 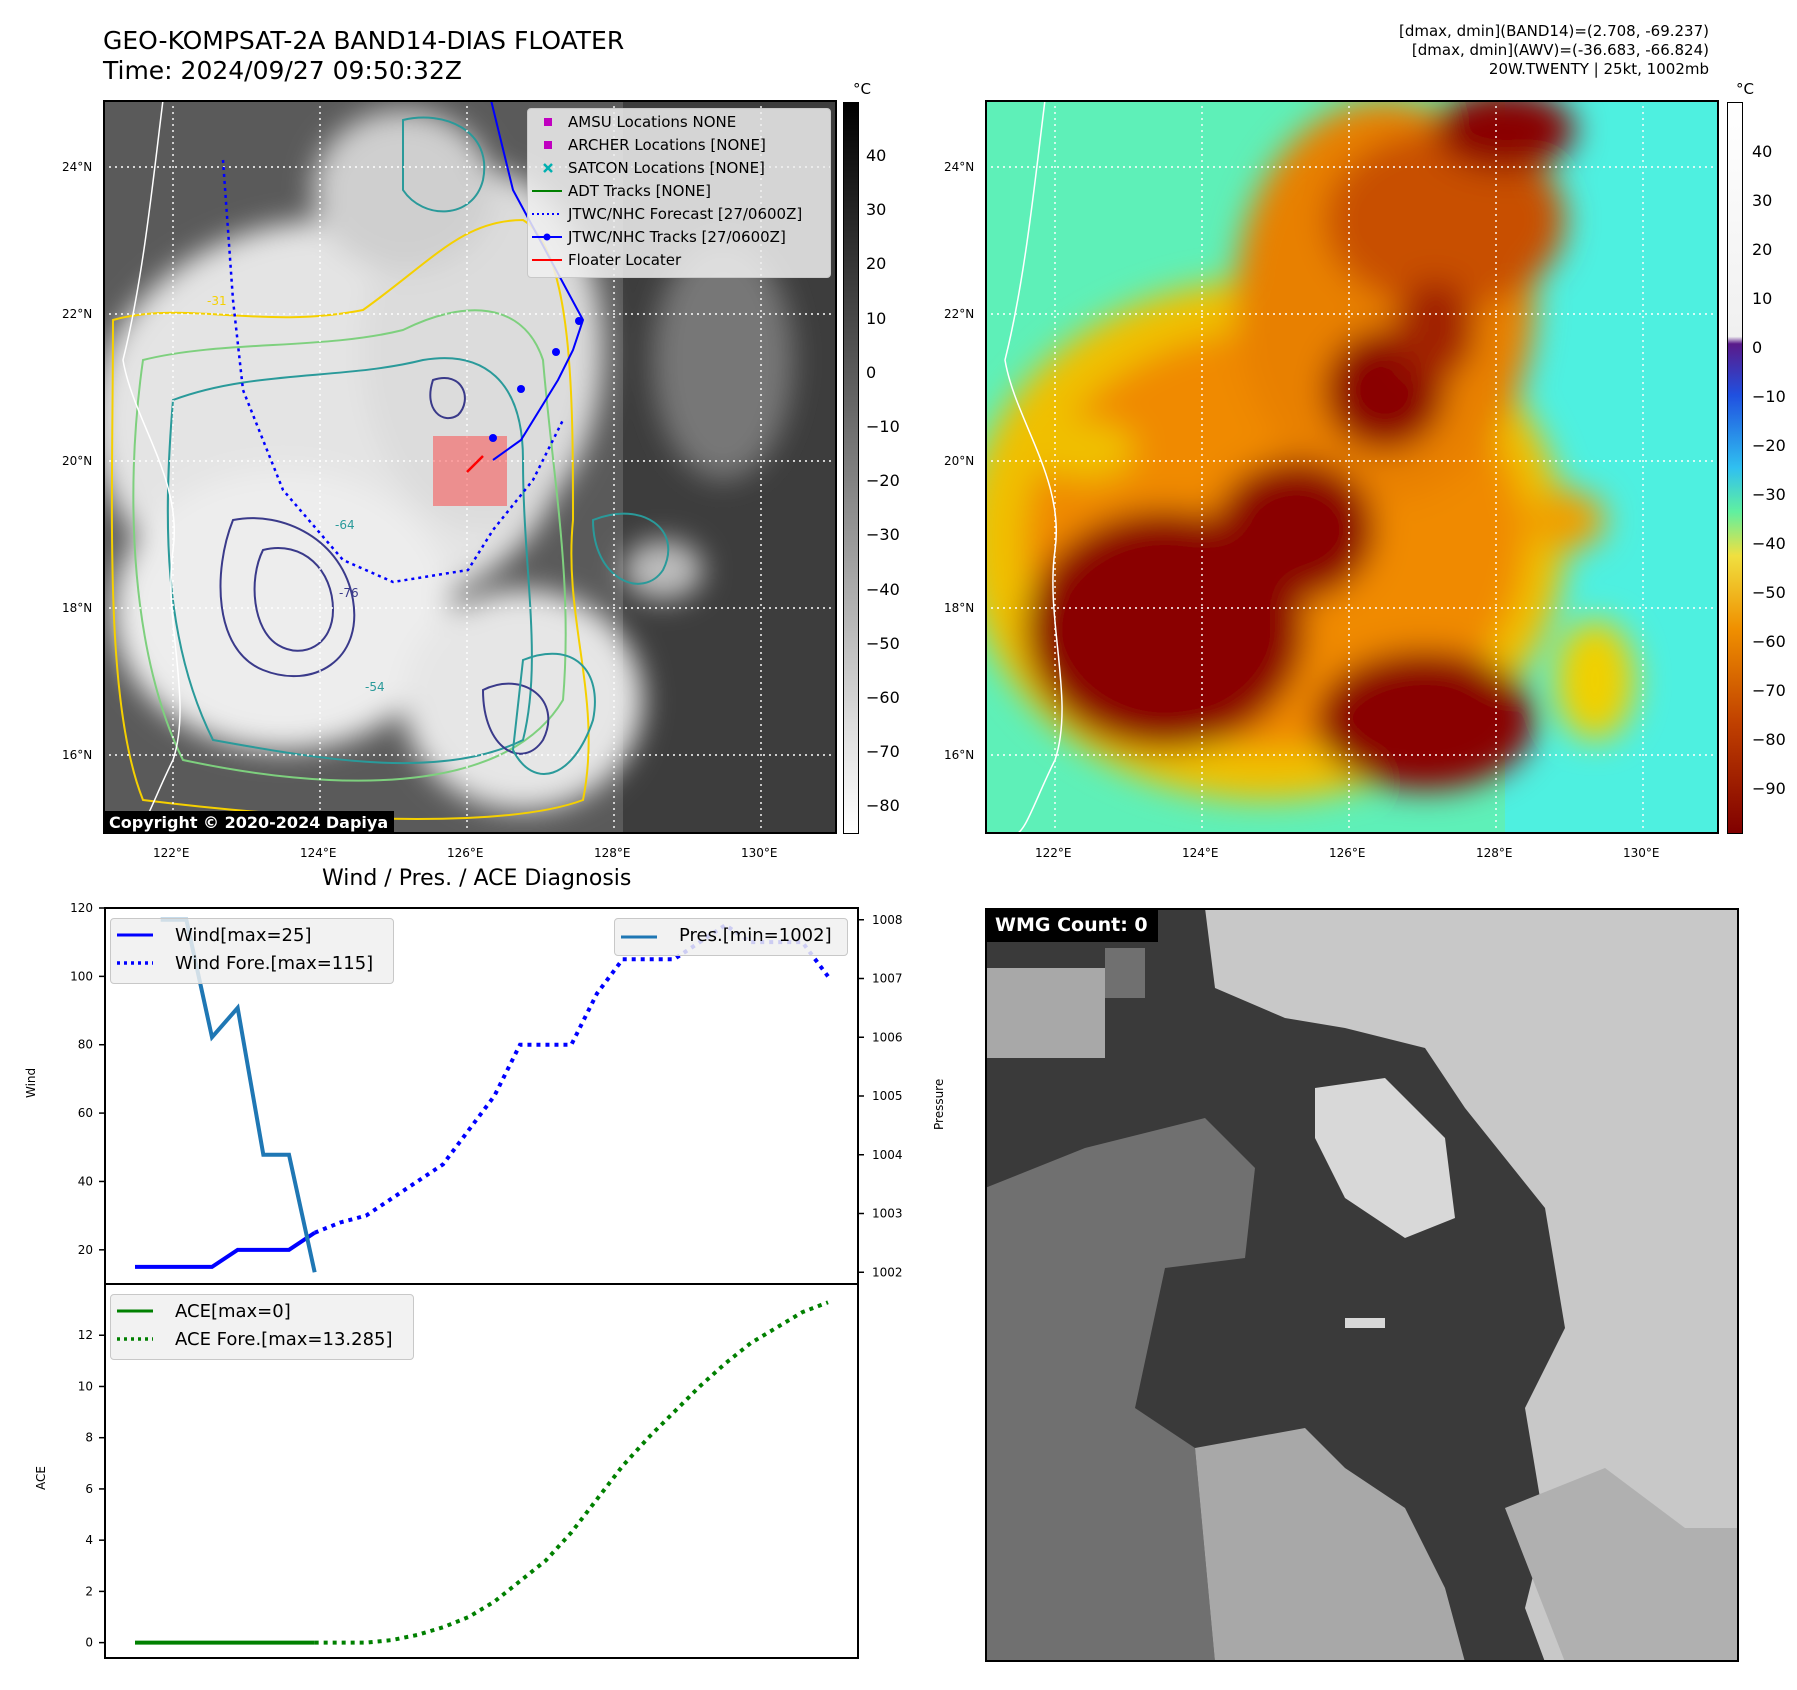 What do you see at coordinates (667, 145) in the screenshot?
I see `legend-entry: ARCHER Locations [NONE]` at bounding box center [667, 145].